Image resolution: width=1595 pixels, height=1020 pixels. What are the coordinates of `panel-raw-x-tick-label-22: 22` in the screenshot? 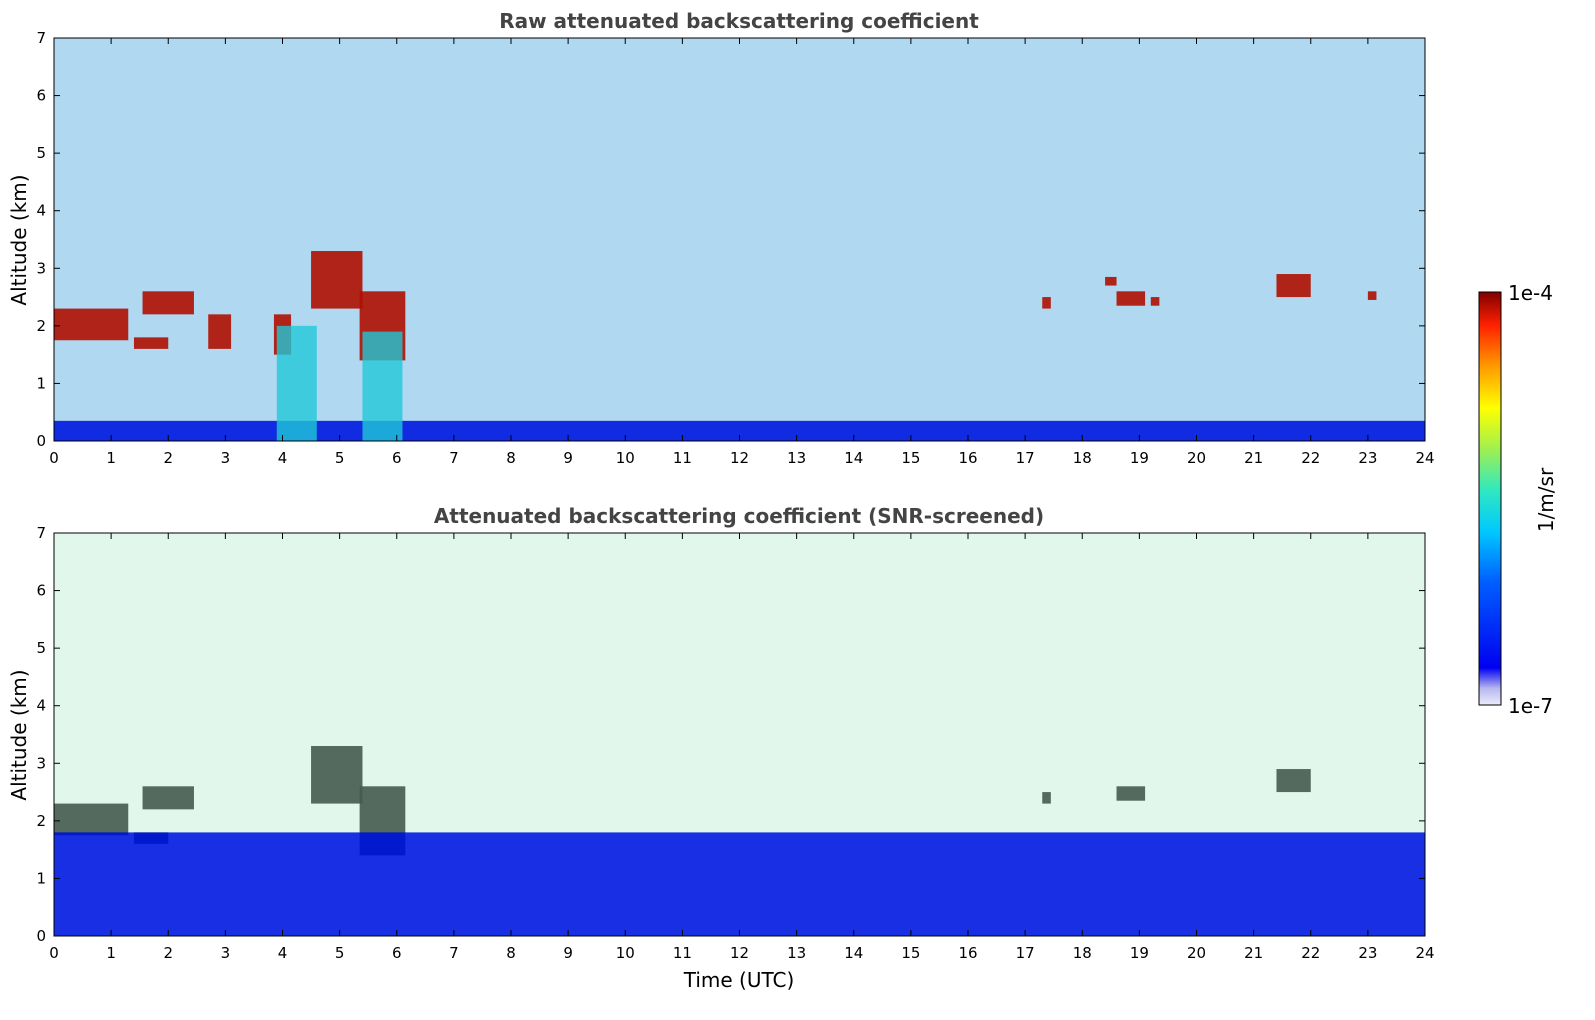 It's located at (1310, 458).